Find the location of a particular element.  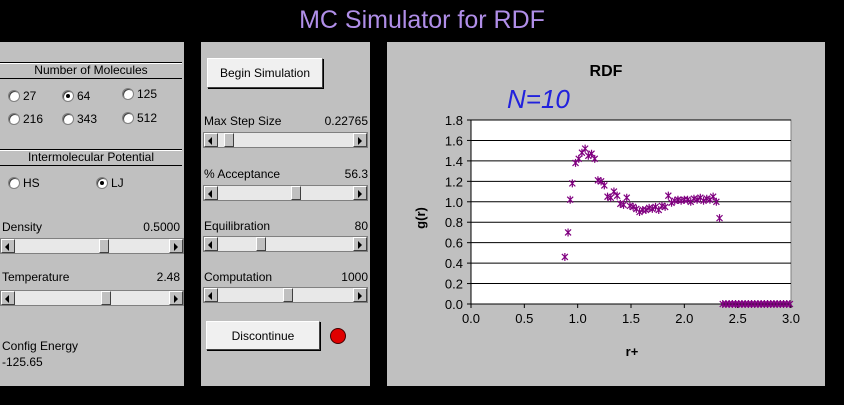

molecules-radio-64: 64 is located at coordinates (76, 96).